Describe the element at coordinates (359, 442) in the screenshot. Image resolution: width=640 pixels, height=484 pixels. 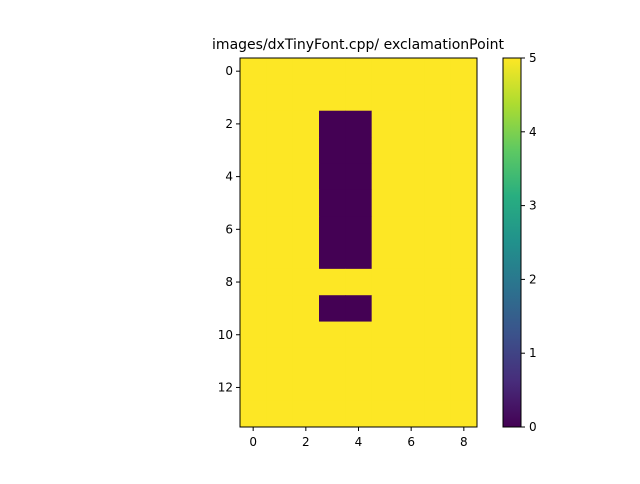
I see `x-tick-label: 4` at that location.